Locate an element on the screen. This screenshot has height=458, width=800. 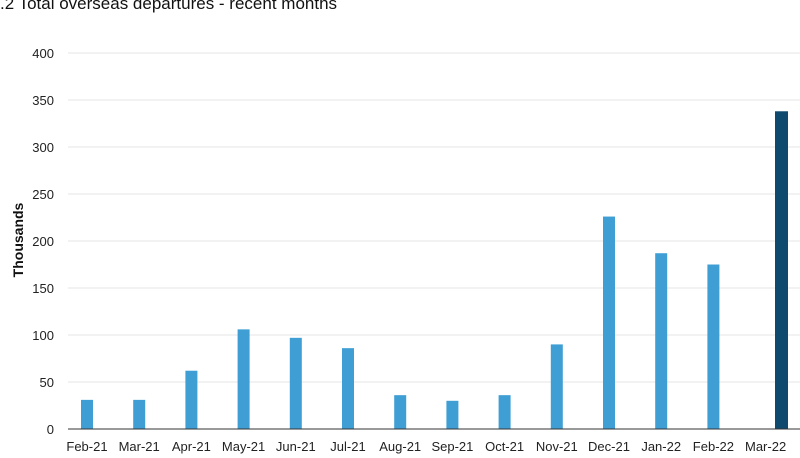
x-tick-label: Jan-22 is located at coordinates (661, 446).